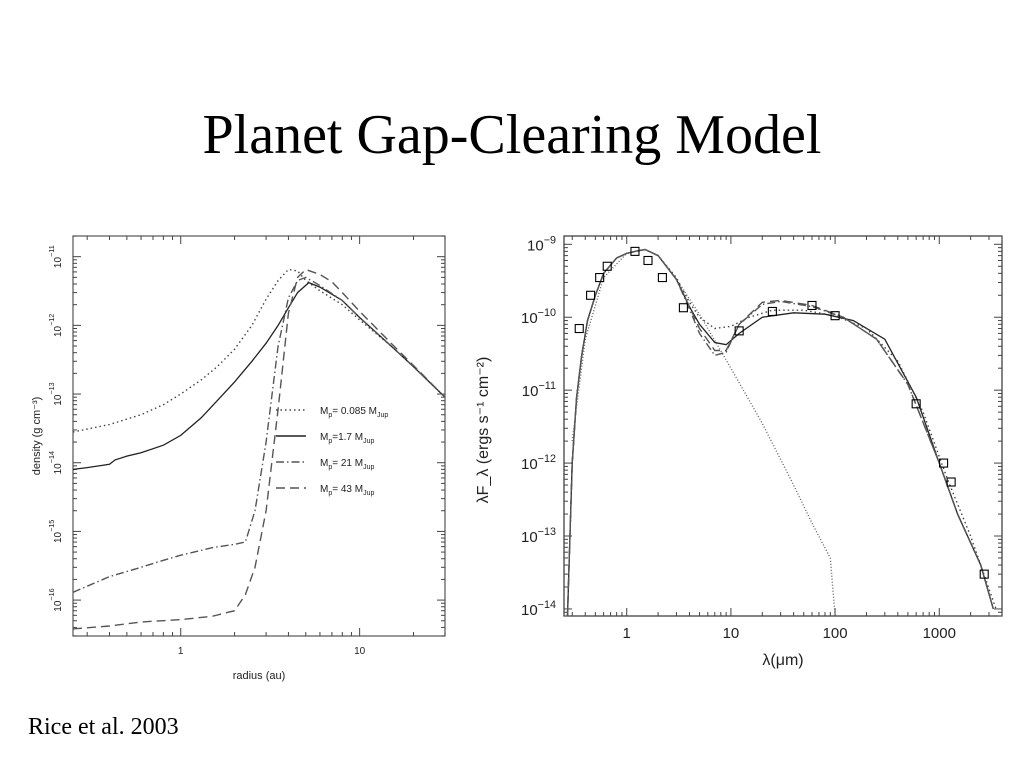 This screenshot has width=1024, height=768. I want to click on legend-label: Mp= 0.085 MJup, so click(354, 412).